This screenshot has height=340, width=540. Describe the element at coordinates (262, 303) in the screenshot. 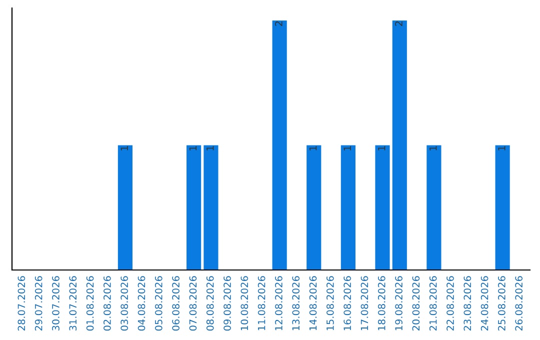

I see `x-tick-label: 11.08.2026` at that location.